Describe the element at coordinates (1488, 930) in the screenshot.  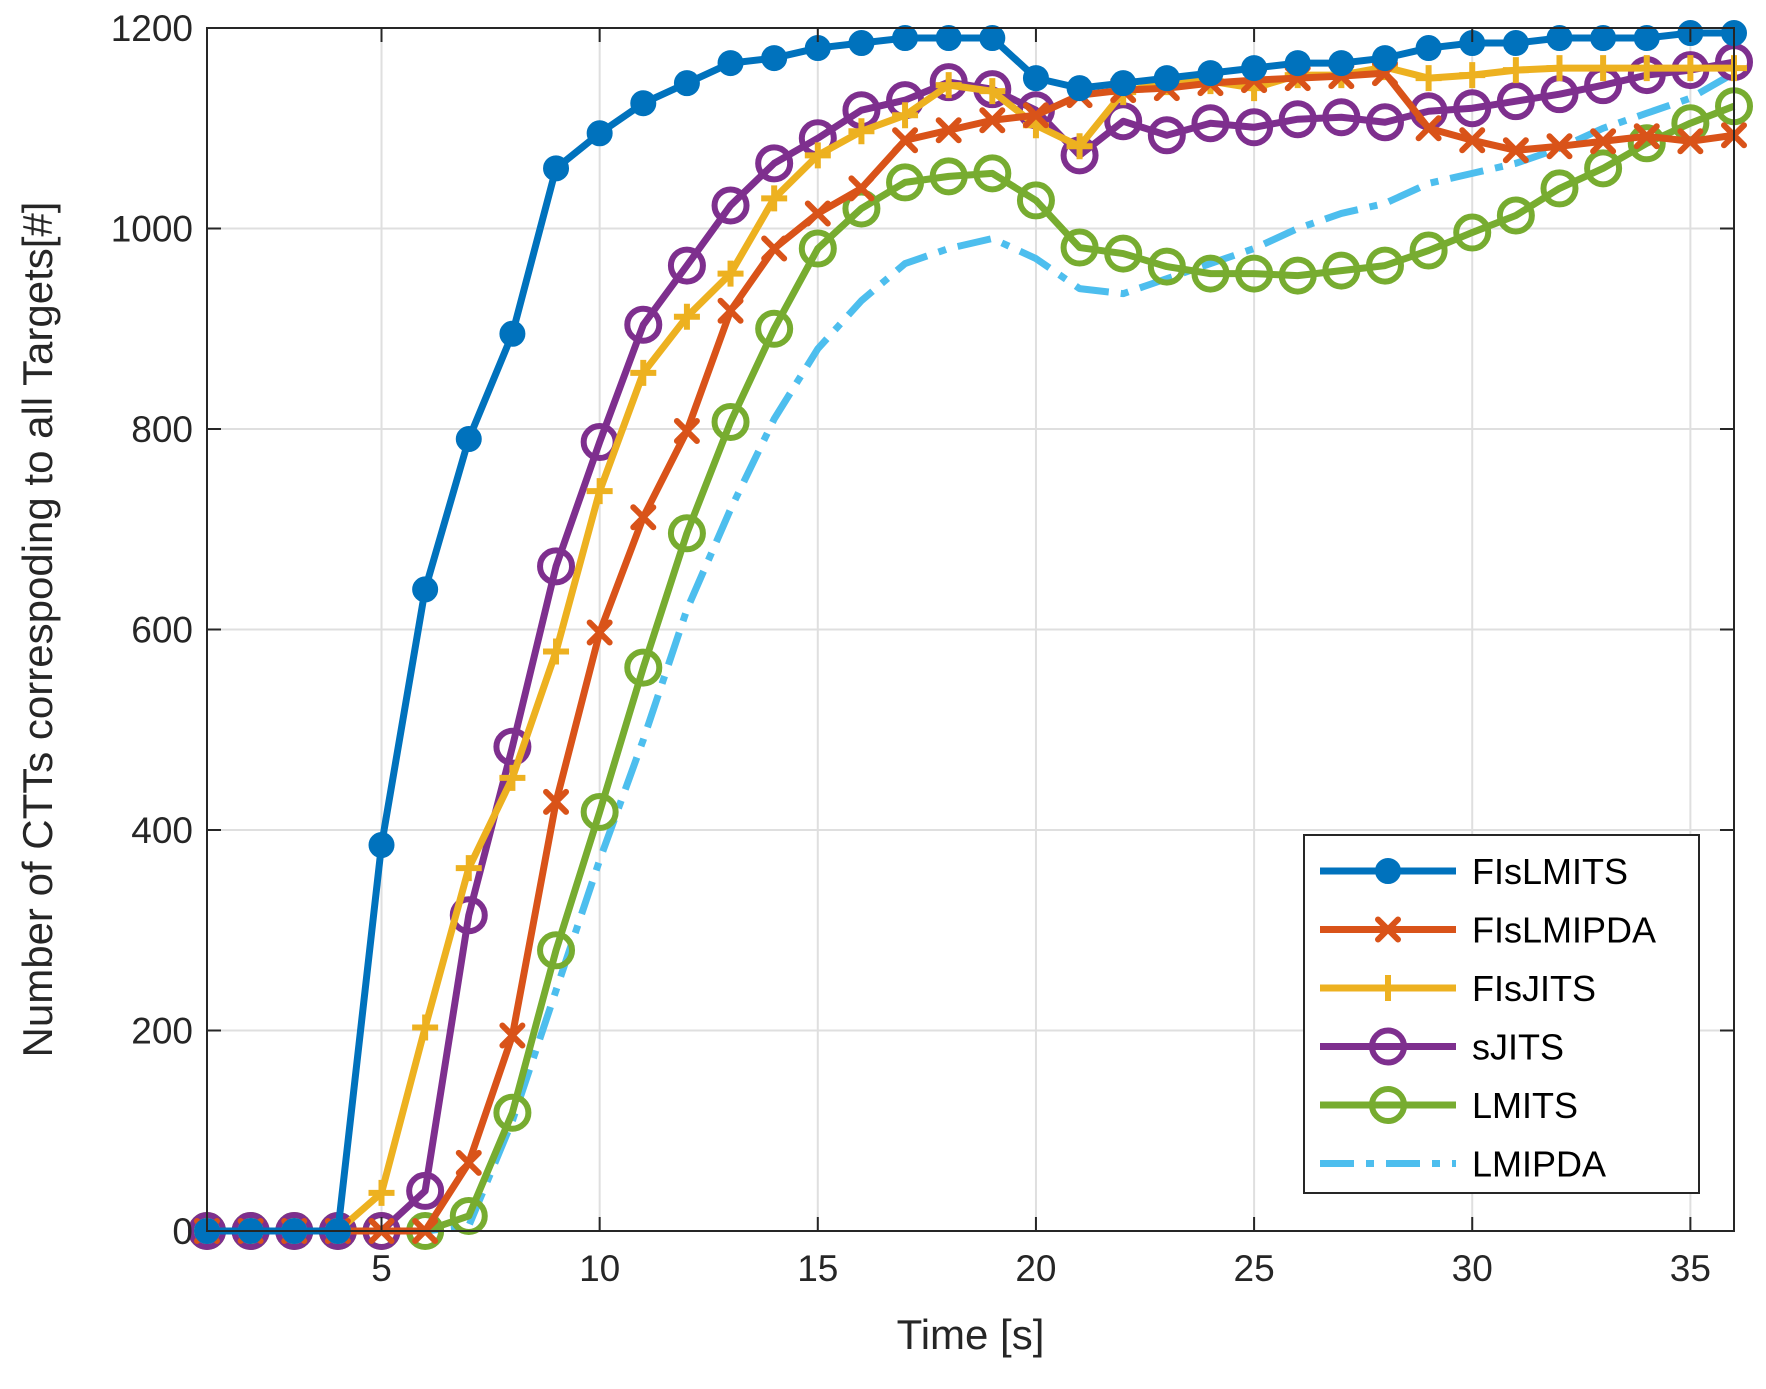
I see `legend-item: FIsLMIPDA` at that location.